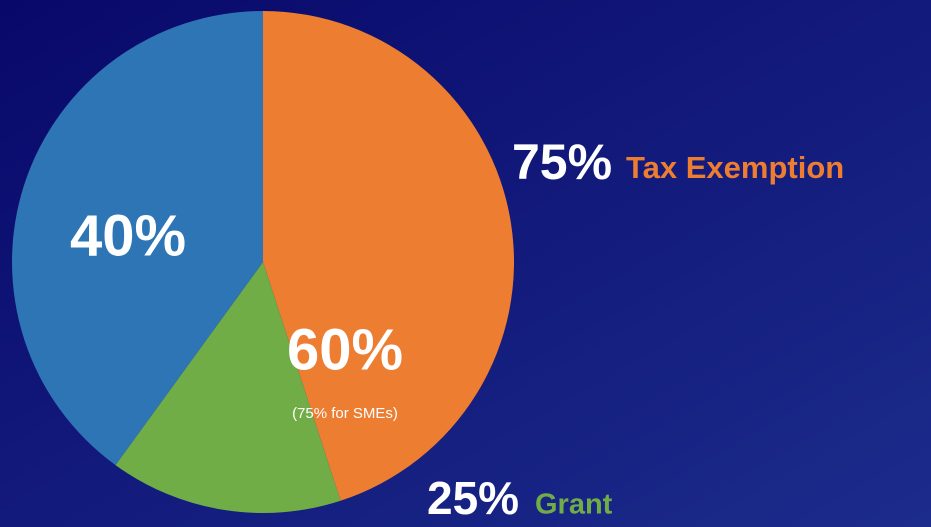  I want to click on annotation: (75% for SMEs), so click(345, 413).